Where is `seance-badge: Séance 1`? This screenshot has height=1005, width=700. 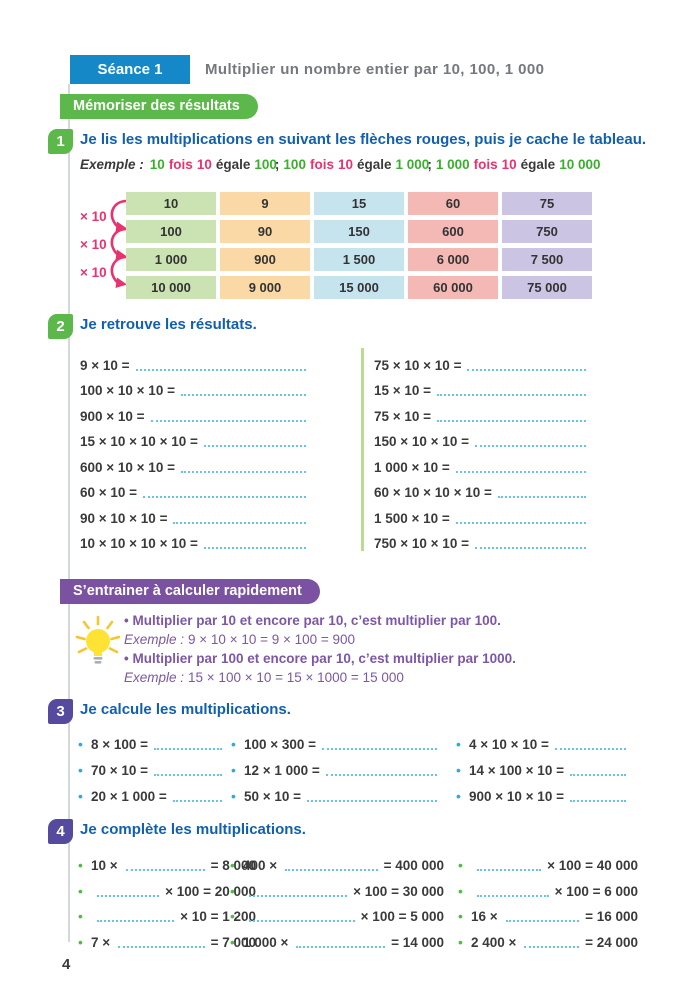
seance-badge: Séance 1 is located at coordinates (130, 69).